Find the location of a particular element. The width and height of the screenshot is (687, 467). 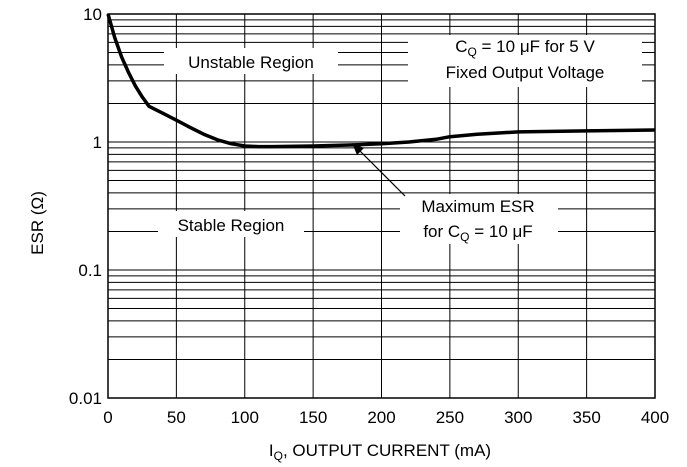

x-tick-label: 250 is located at coordinates (450, 417).